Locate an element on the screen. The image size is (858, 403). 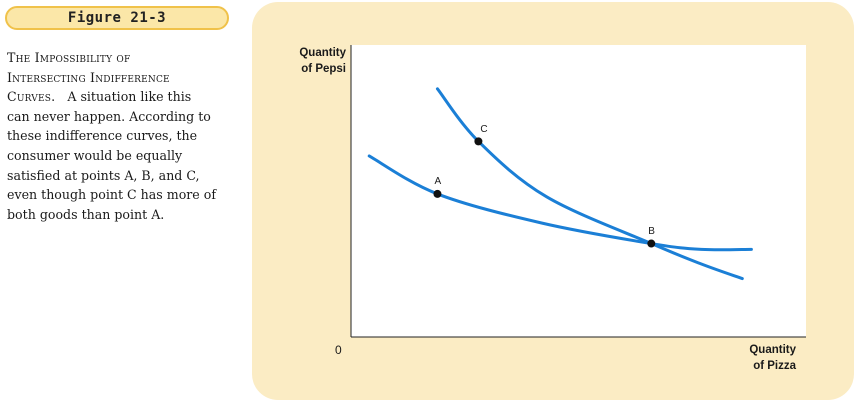
point-b-marker is located at coordinates (651, 243).